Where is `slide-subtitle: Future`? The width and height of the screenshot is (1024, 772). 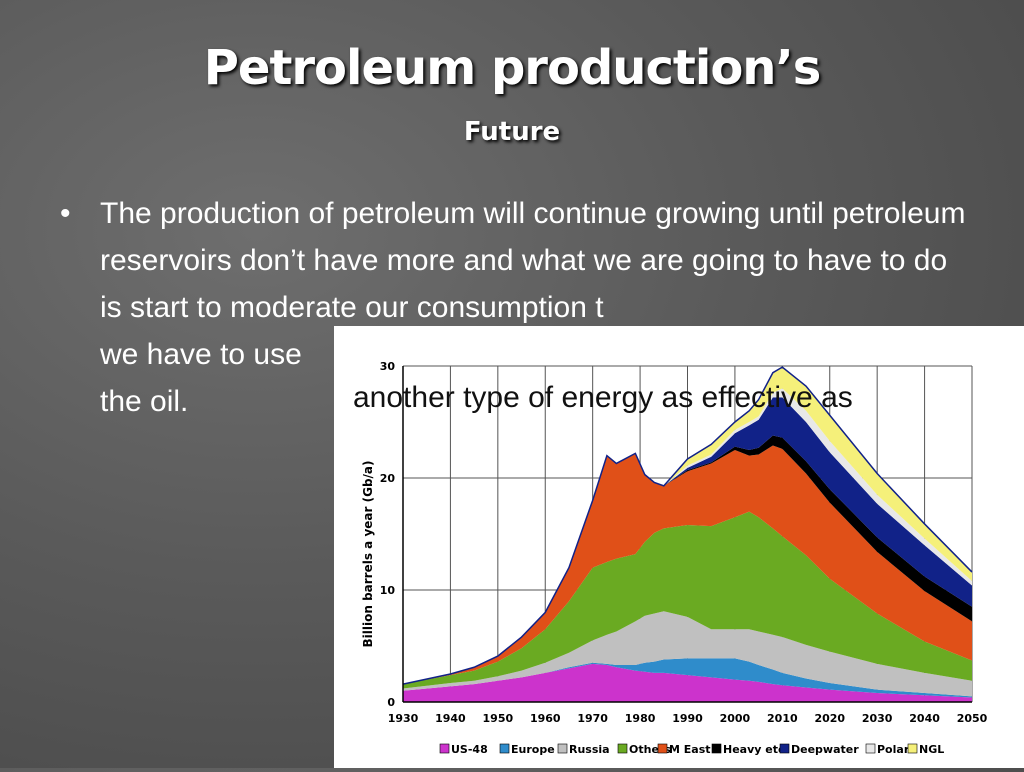 slide-subtitle: Future is located at coordinates (512, 132).